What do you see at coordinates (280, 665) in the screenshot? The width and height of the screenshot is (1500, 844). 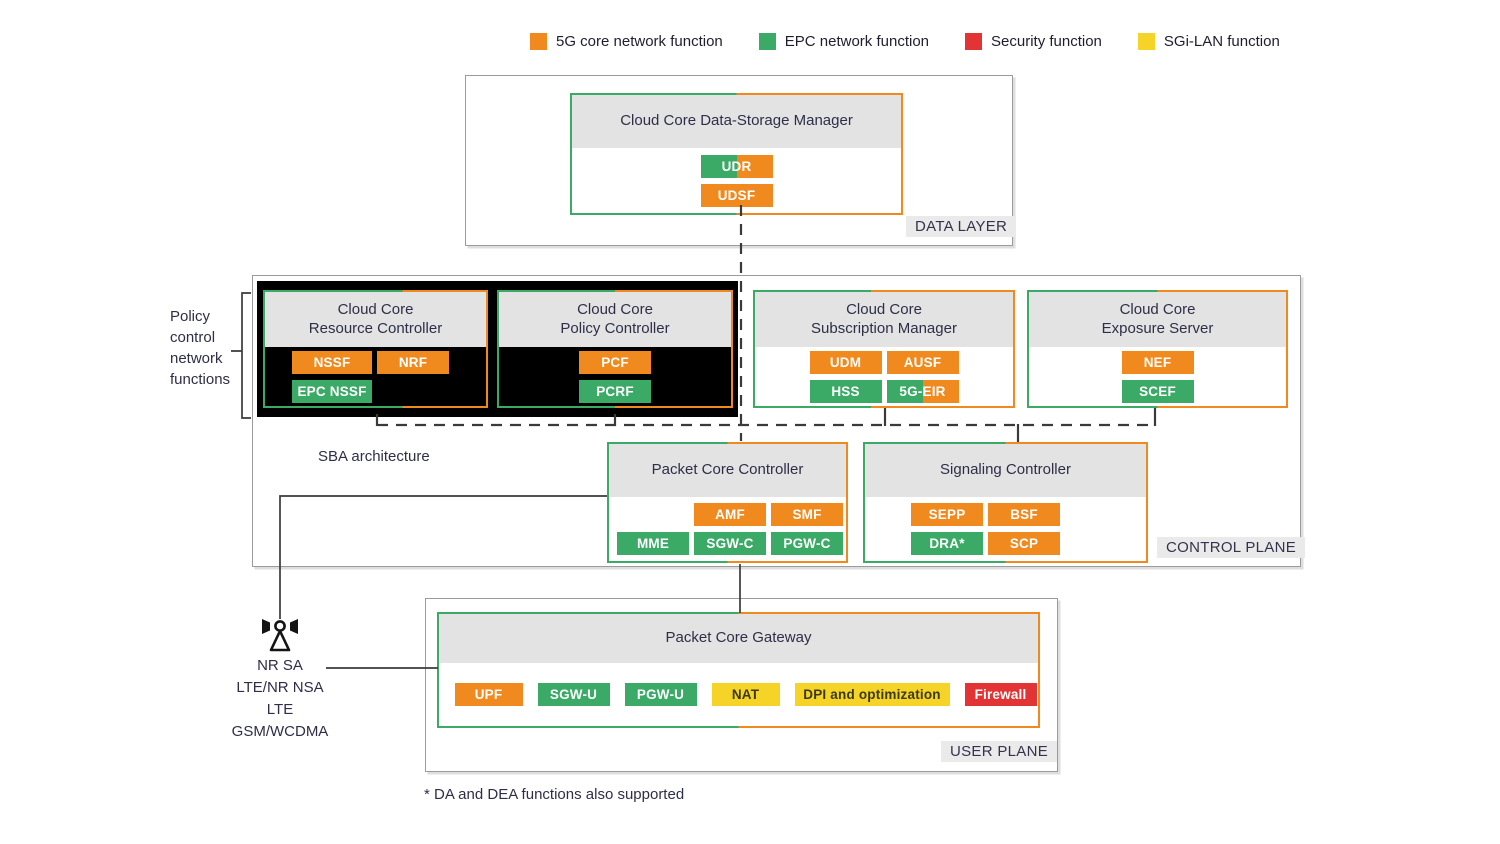 I see `label-line: NR SA` at bounding box center [280, 665].